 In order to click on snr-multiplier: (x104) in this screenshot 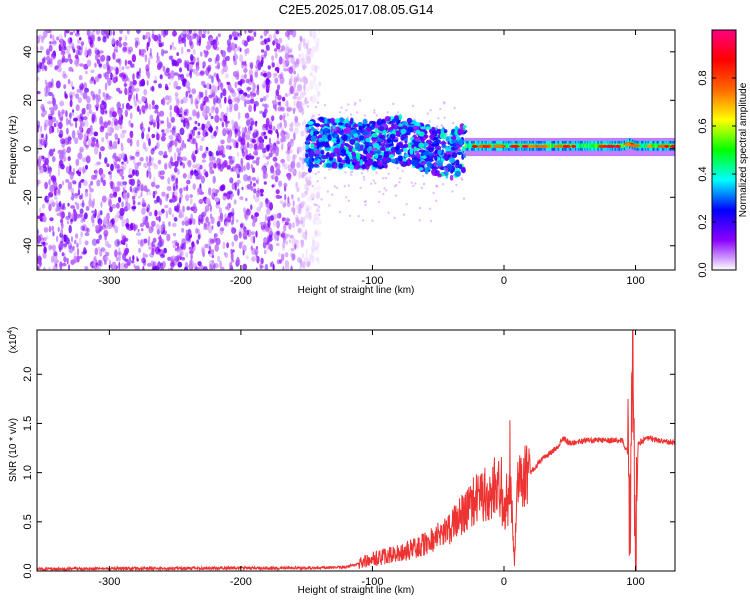, I will do `click(13, 340)`.